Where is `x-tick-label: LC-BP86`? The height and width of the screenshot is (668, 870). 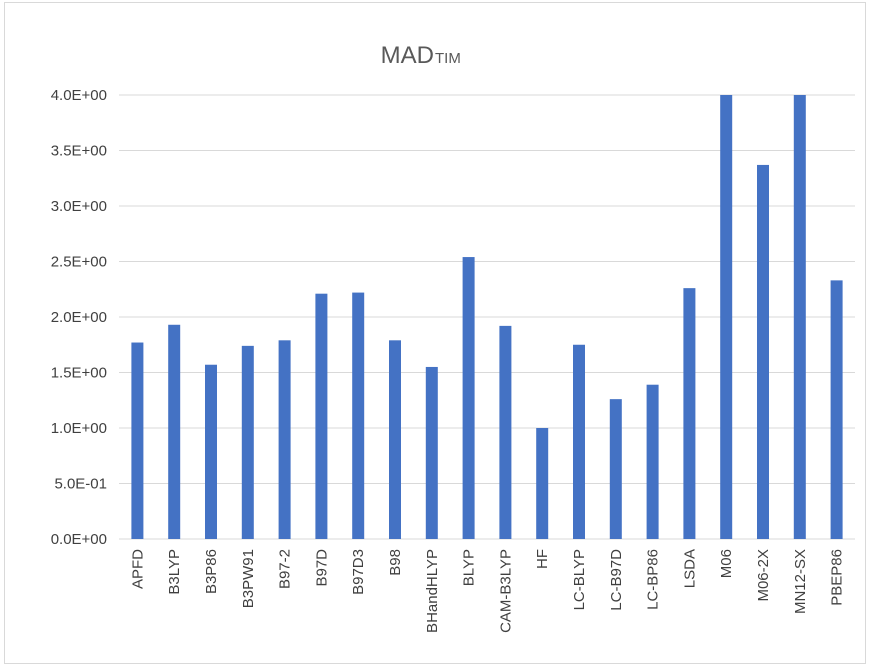 x-tick-label: LC-BP86 is located at coordinates (653, 579).